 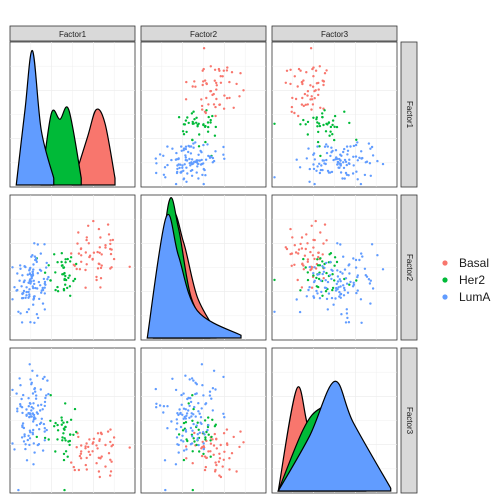 I want to click on row-strip-factor1: Factor1, so click(x=409, y=114).